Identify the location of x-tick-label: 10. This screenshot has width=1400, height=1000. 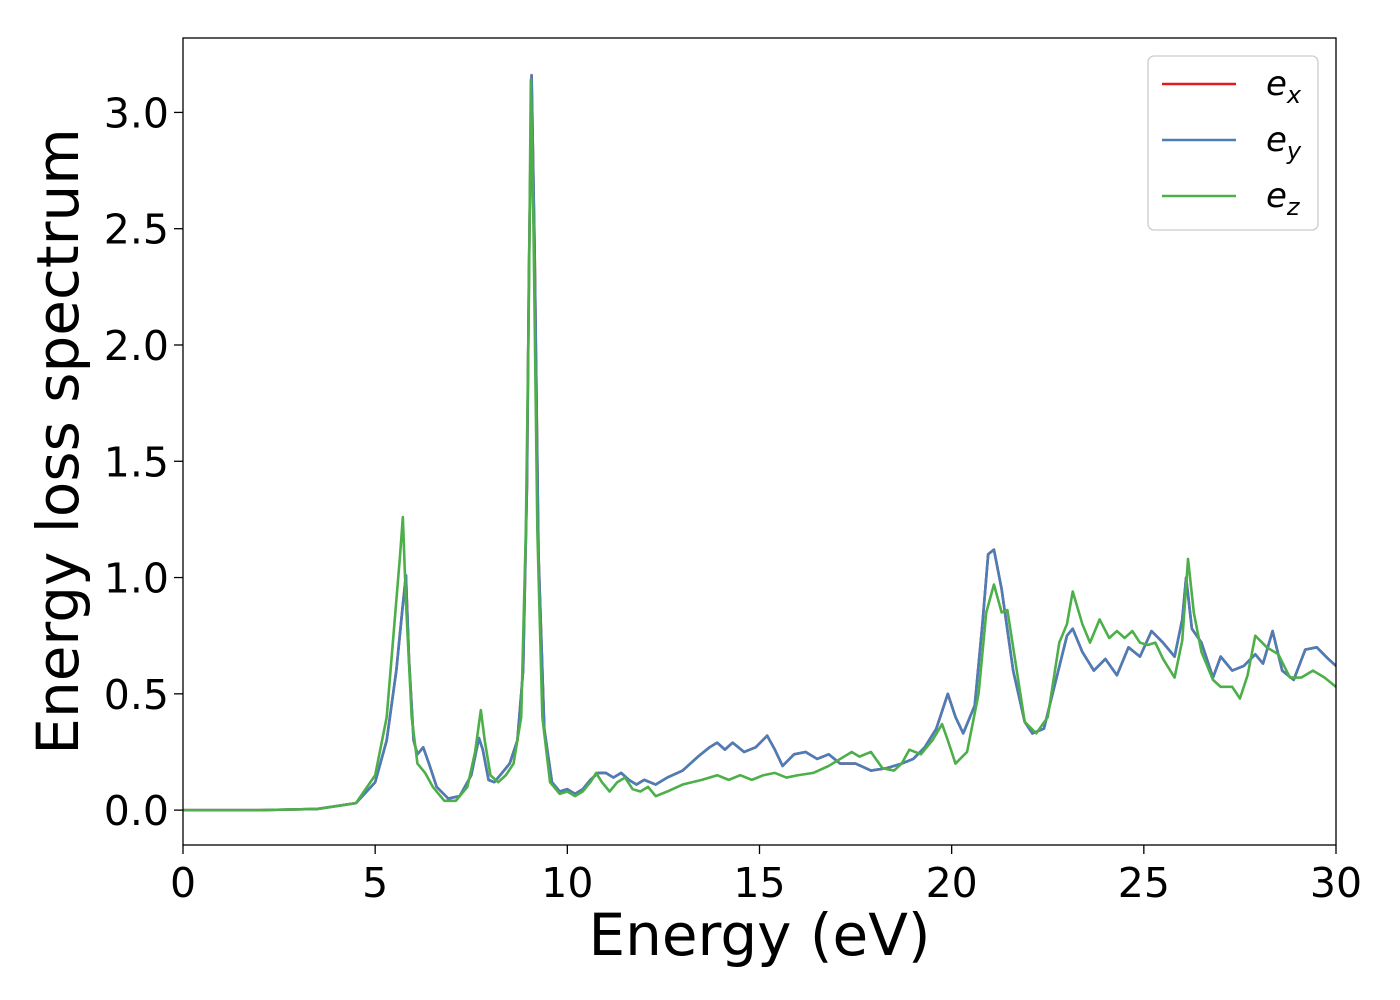
(567, 883).